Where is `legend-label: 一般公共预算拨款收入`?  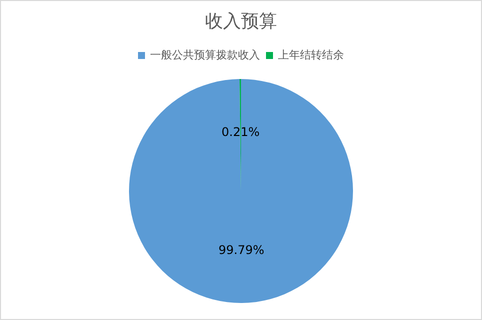 legend-label: 一般公共预算拨款收入 is located at coordinates (205, 55).